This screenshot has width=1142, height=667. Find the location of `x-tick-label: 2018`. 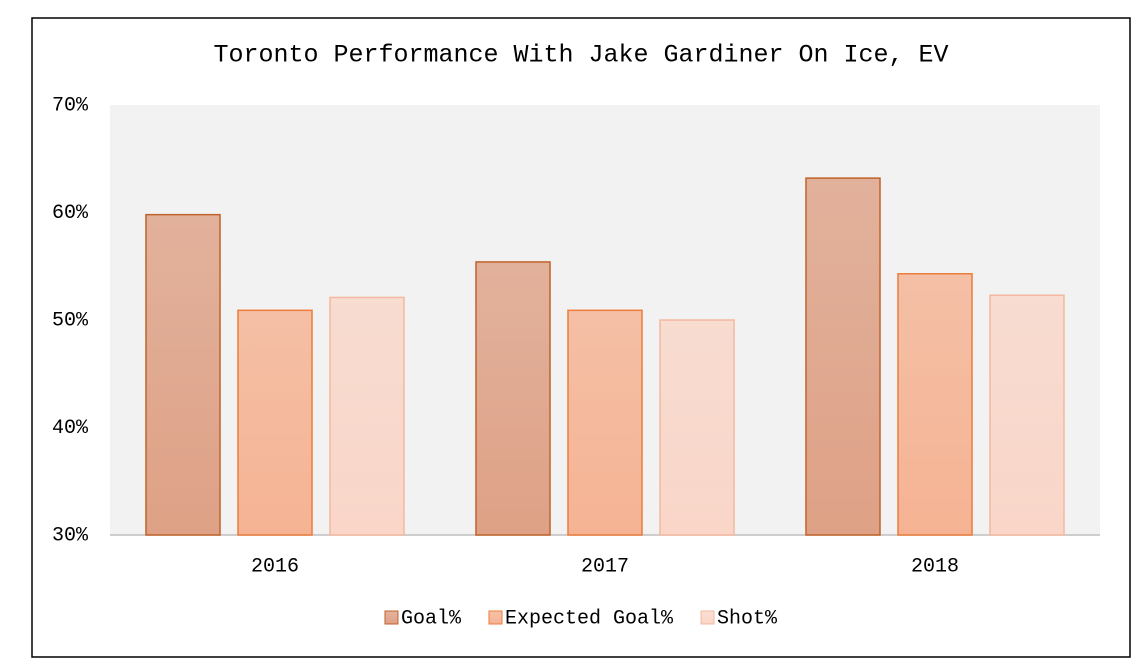

x-tick-label: 2018 is located at coordinates (935, 566).